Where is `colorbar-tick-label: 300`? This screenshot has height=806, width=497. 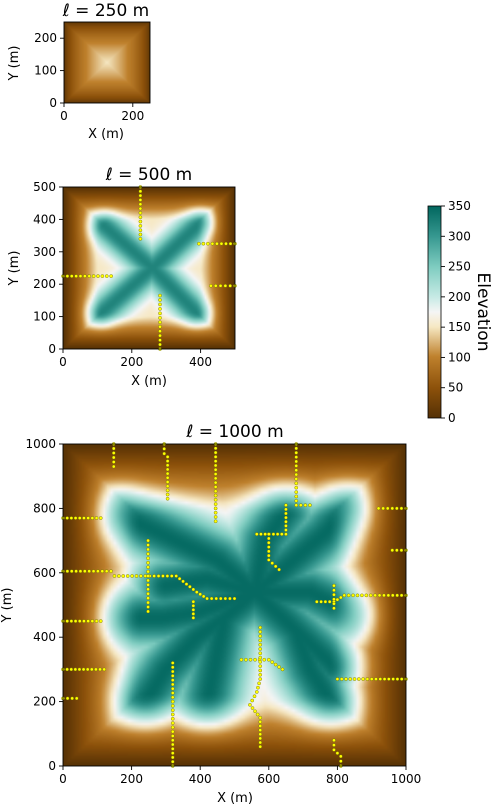 colorbar-tick-label: 300 is located at coordinates (459, 236).